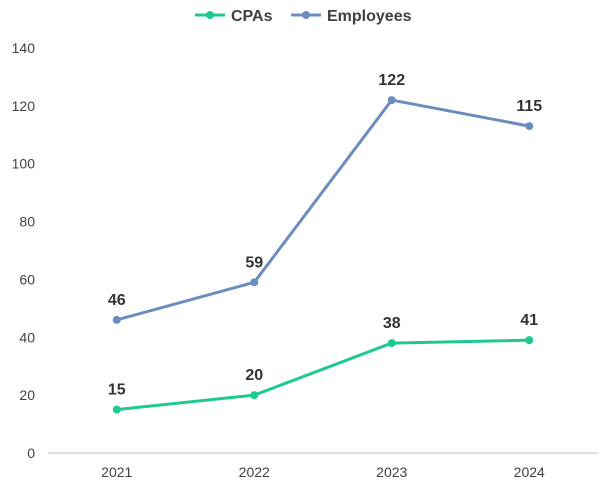  Describe the element at coordinates (117, 300) in the screenshot. I see `data-label-employees-2021: 46` at that location.